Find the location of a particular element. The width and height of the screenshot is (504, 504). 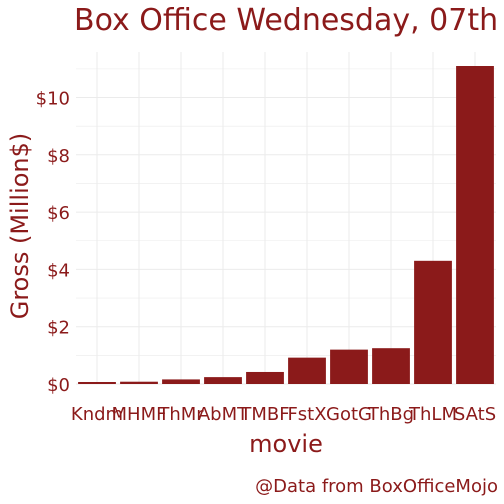

bar-gotg is located at coordinates (349, 366).